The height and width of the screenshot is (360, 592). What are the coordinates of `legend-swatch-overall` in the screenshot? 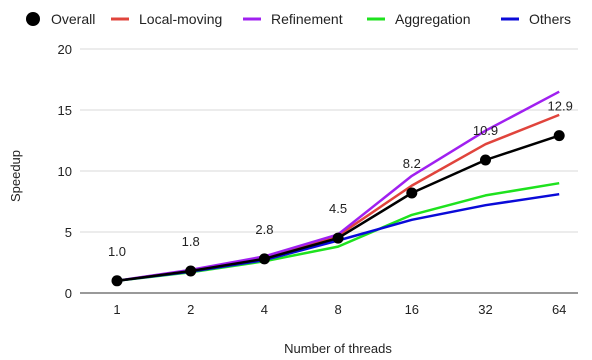 It's located at (33, 19).